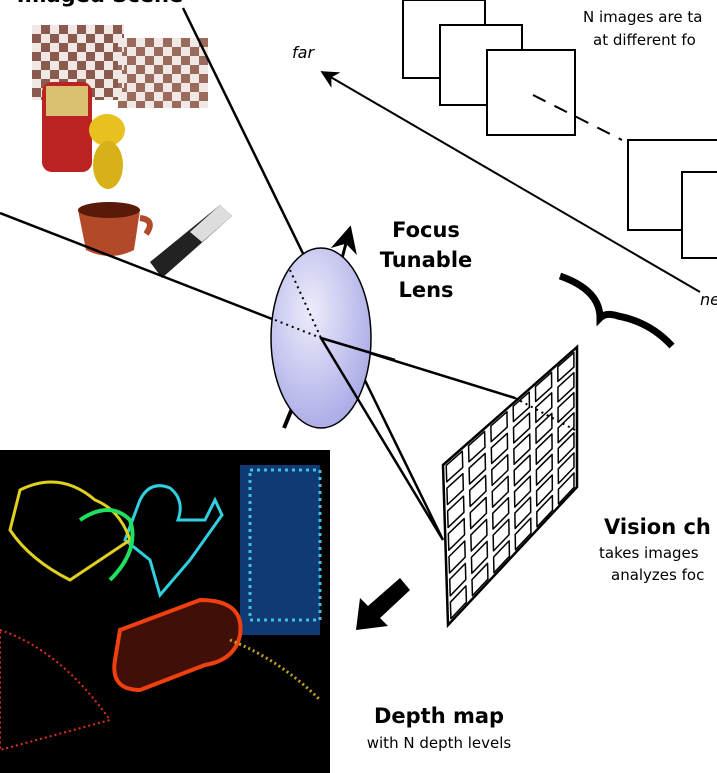 Image resolution: width=717 pixels, height=773 pixels. What do you see at coordinates (439, 743) in the screenshot?
I see `depth-map-desc: with N depth levels` at bounding box center [439, 743].